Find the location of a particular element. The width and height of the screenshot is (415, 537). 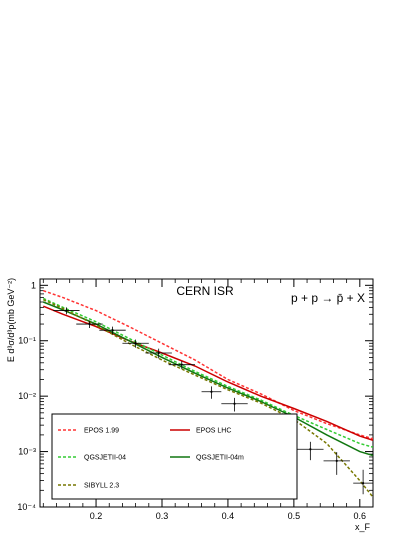

x-tick-label: 0.4 is located at coordinates (228, 516).